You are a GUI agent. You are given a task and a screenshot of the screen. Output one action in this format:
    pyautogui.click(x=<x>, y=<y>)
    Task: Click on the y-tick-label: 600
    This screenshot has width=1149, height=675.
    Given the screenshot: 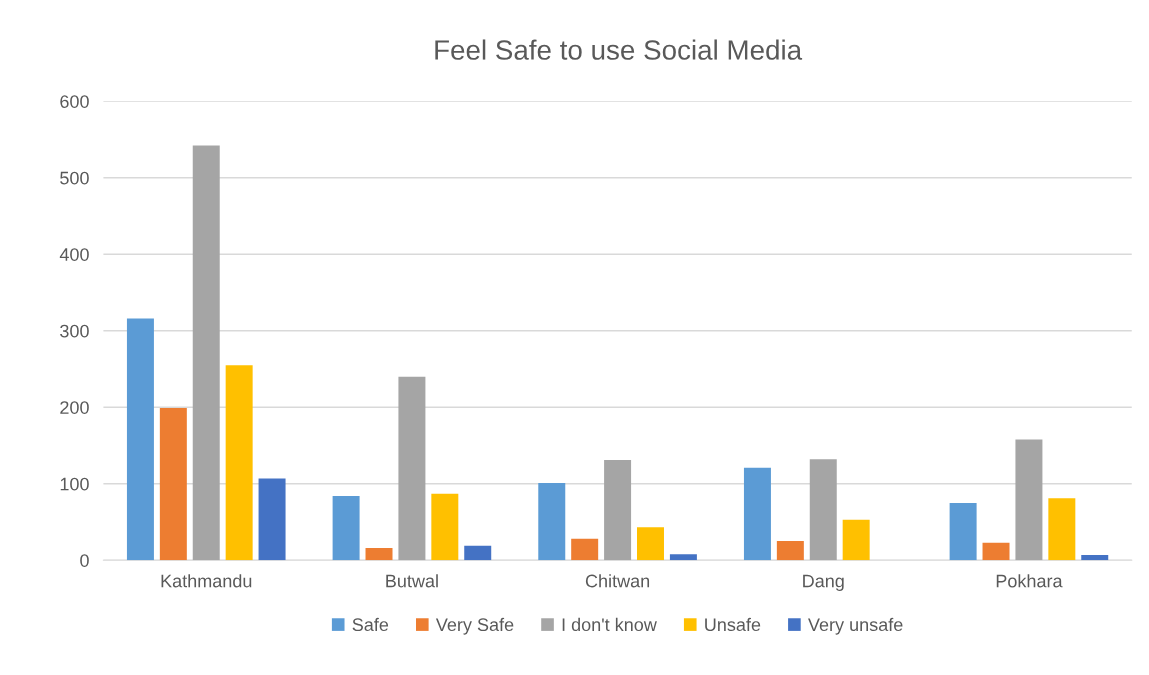 What is the action you would take?
    pyautogui.click(x=74, y=101)
    